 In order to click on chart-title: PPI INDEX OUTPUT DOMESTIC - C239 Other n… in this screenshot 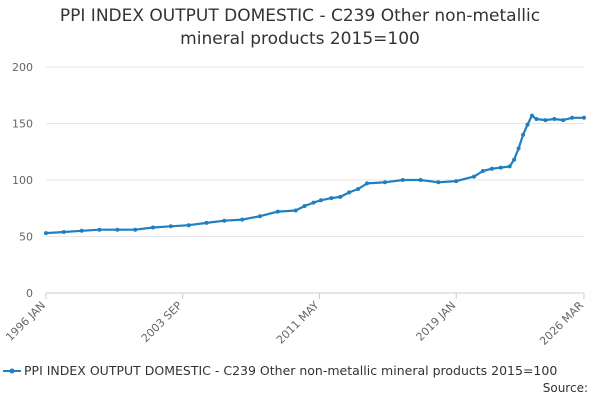, I will do `click(300, 28)`.